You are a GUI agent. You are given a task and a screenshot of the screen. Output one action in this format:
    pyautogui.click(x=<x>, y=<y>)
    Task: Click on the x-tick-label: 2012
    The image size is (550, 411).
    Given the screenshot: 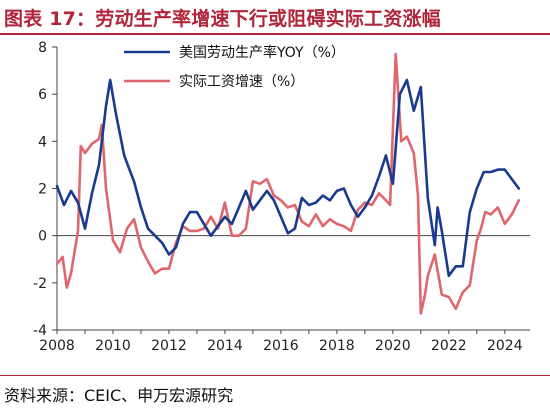 What is the action you would take?
    pyautogui.click(x=169, y=346)
    